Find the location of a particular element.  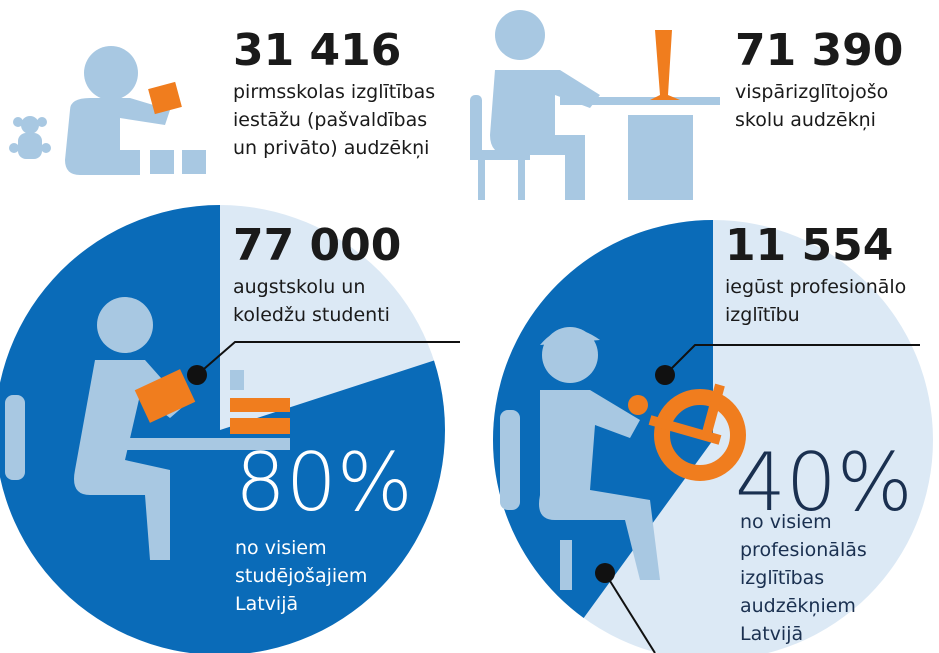

stat-number: 11 554 is located at coordinates (809, 245).